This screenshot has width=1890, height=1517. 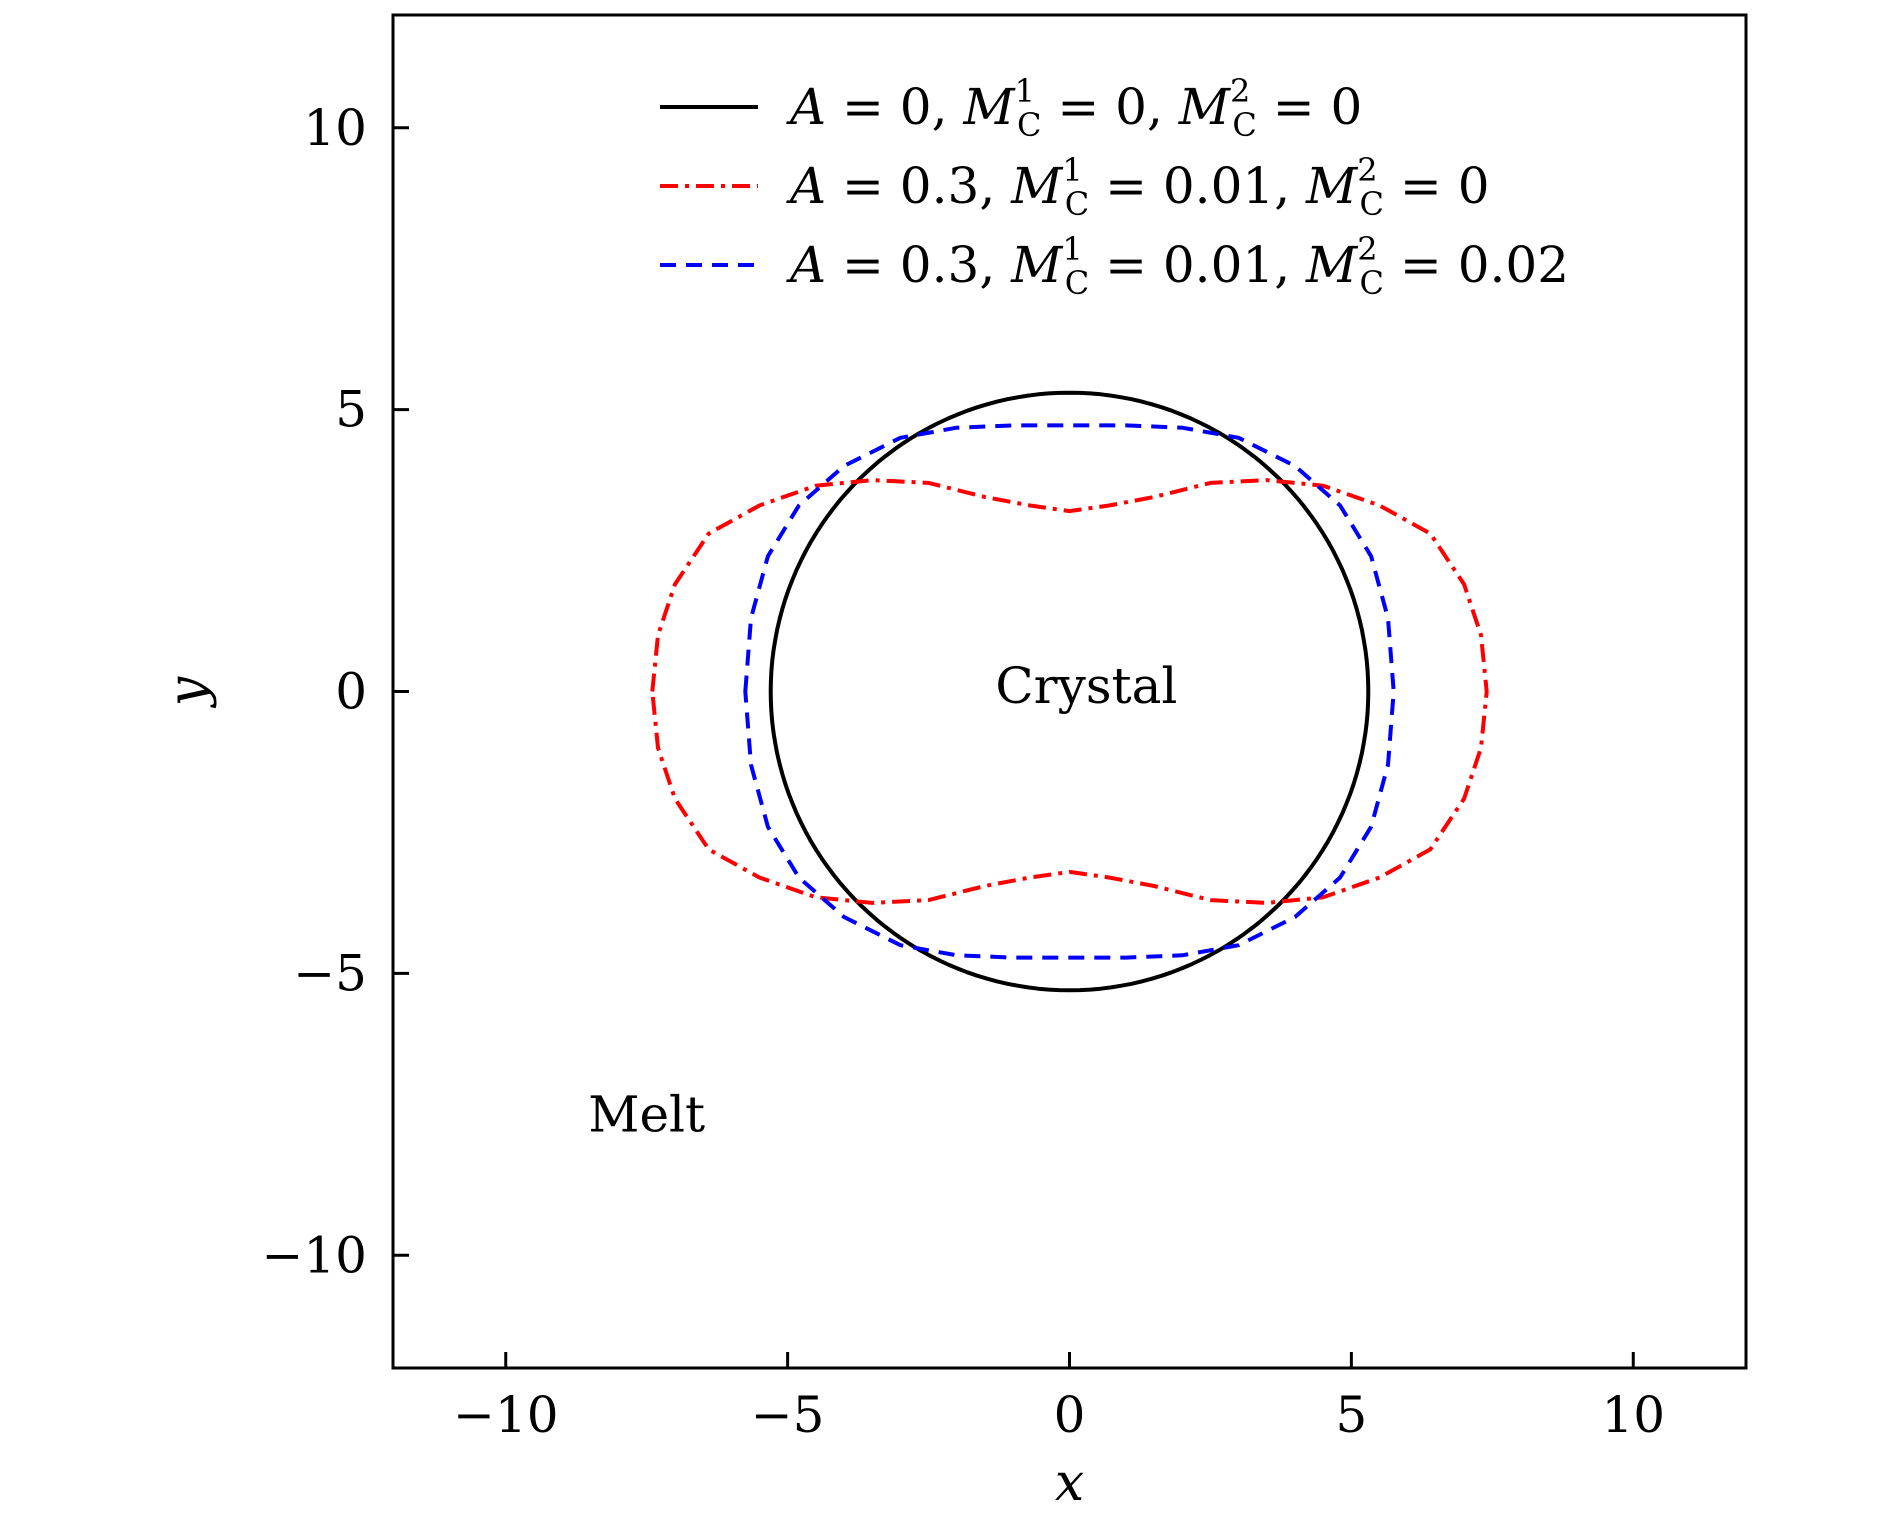 I want to click on y-tick-label-3: 0, so click(x=351, y=692).